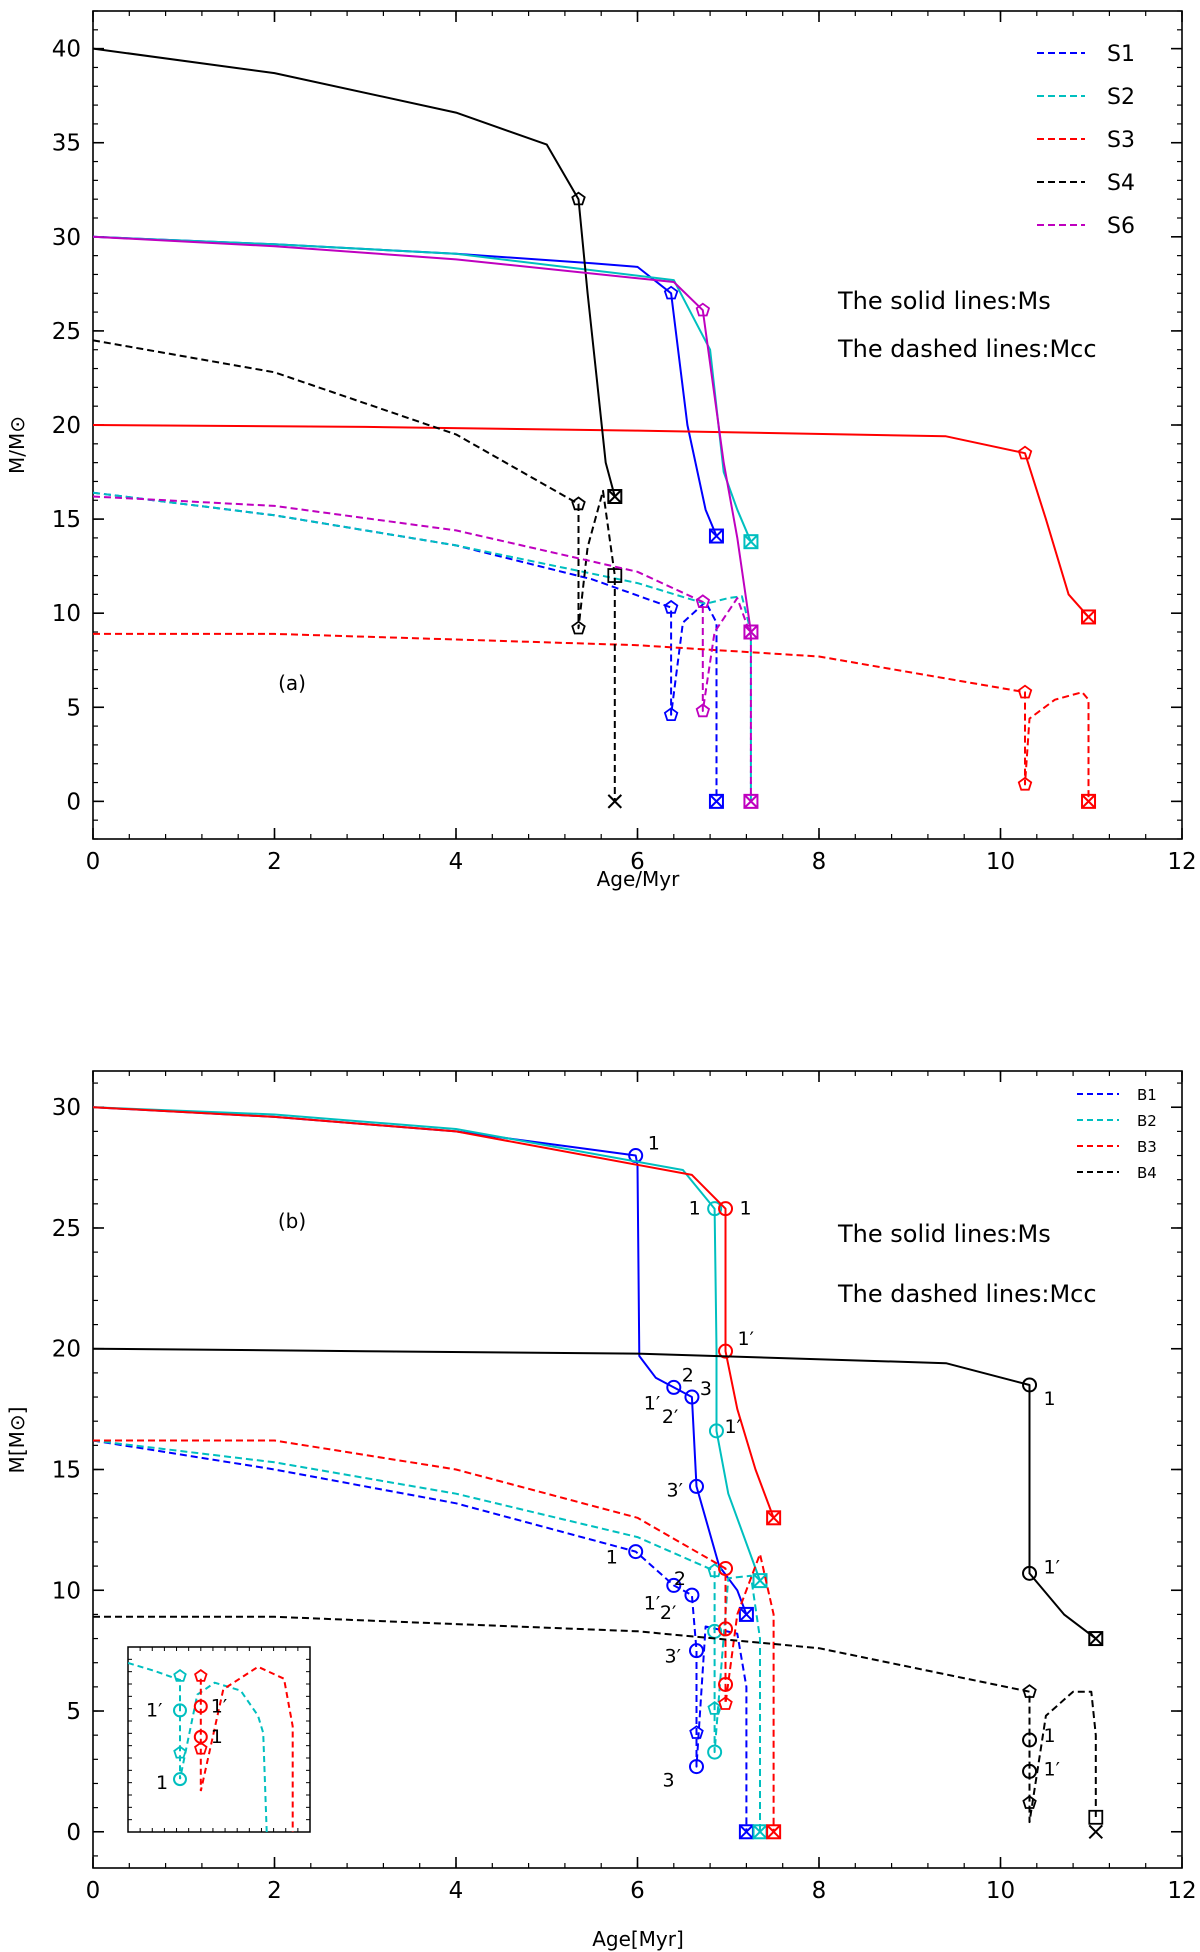 This screenshot has height=1952, width=1200. What do you see at coordinates (696, 1732) in the screenshot?
I see `panel-b-series-b1-pentagon-marker` at bounding box center [696, 1732].